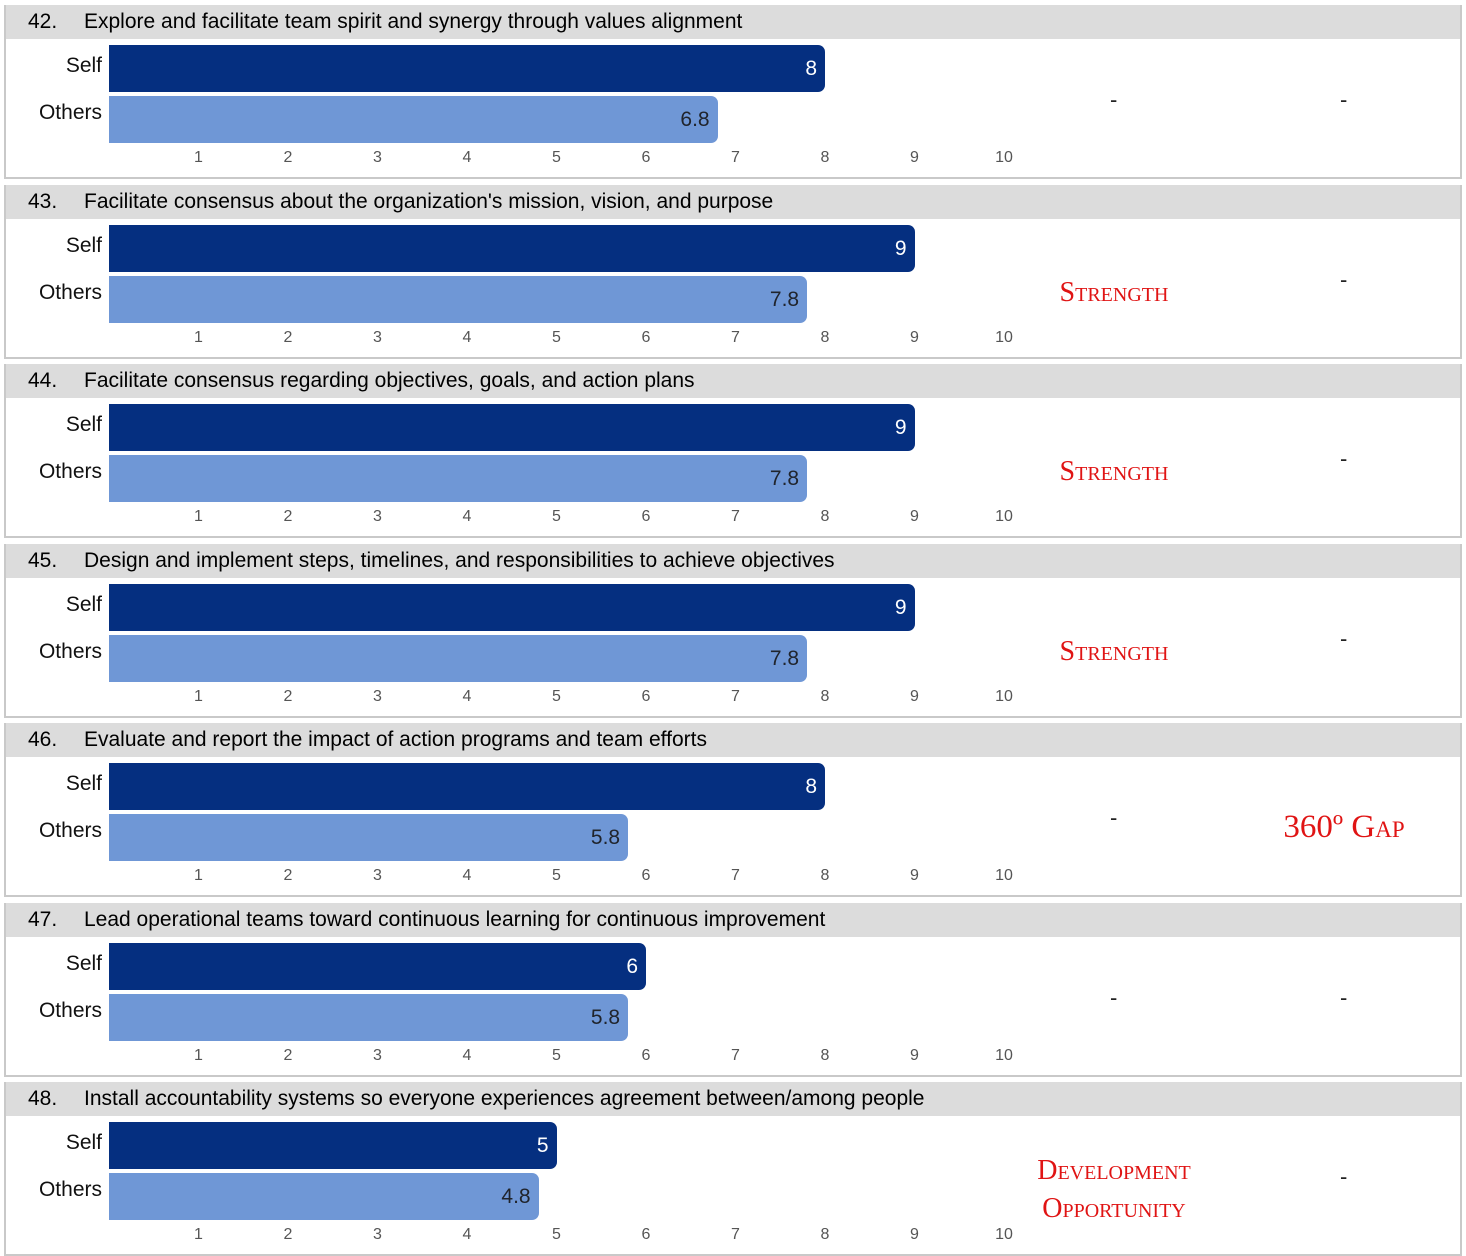 The image size is (1466, 1256). What do you see at coordinates (43, 560) in the screenshot?
I see `item-number: 45.` at bounding box center [43, 560].